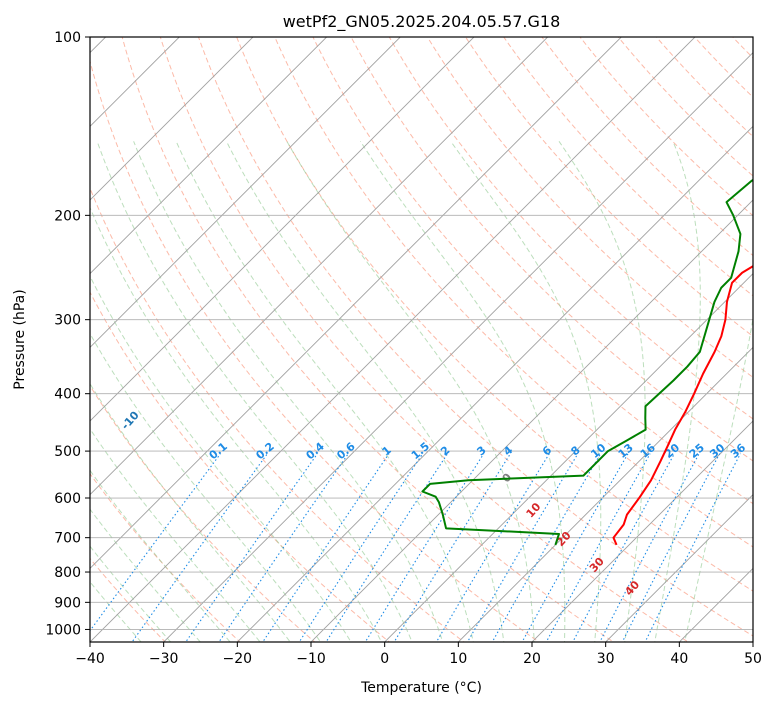 This screenshot has height=708, width=775. I want to click on y-tick-label: 400, so click(67, 395).